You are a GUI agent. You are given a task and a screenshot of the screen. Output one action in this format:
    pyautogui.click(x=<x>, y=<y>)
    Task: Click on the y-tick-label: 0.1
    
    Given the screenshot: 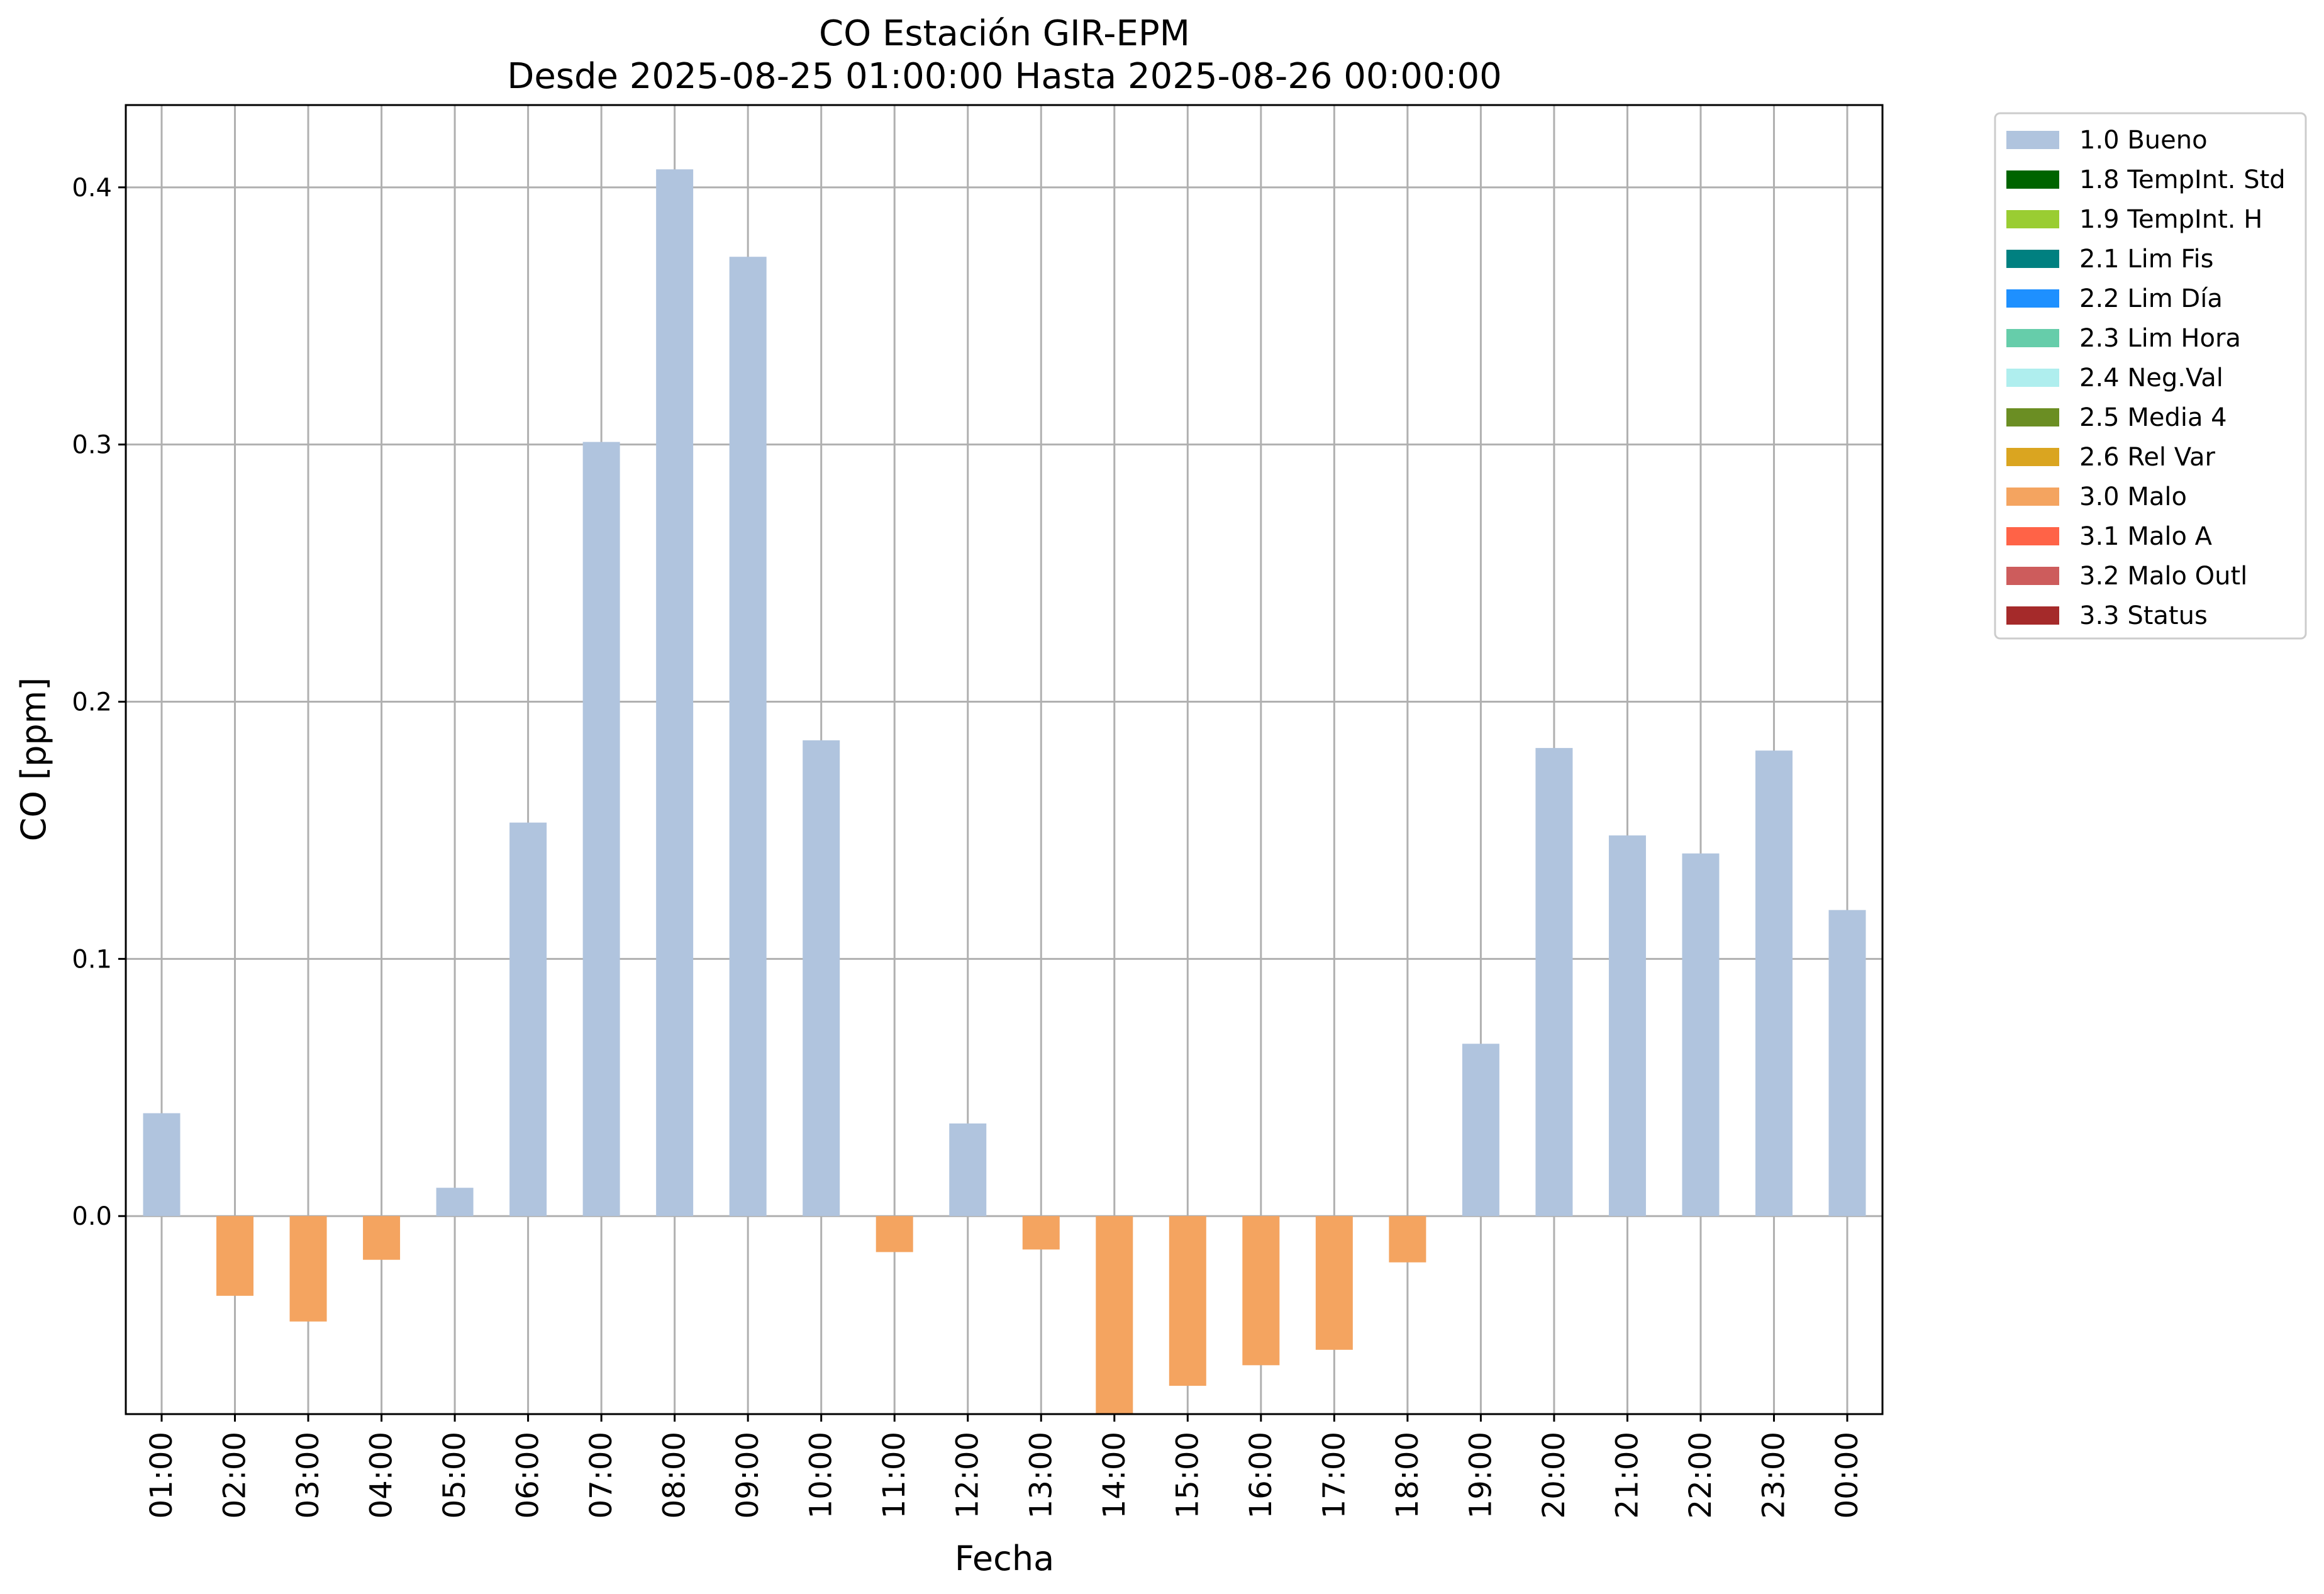 What is the action you would take?
    pyautogui.click(x=92, y=959)
    